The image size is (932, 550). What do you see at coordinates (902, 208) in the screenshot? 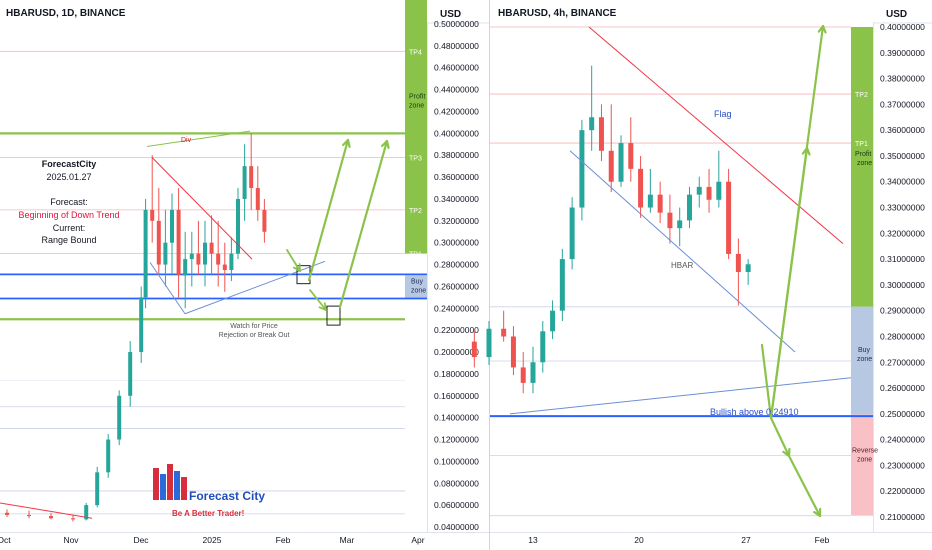
I see `right-y-tick-label: 0.33000000` at bounding box center [902, 208].